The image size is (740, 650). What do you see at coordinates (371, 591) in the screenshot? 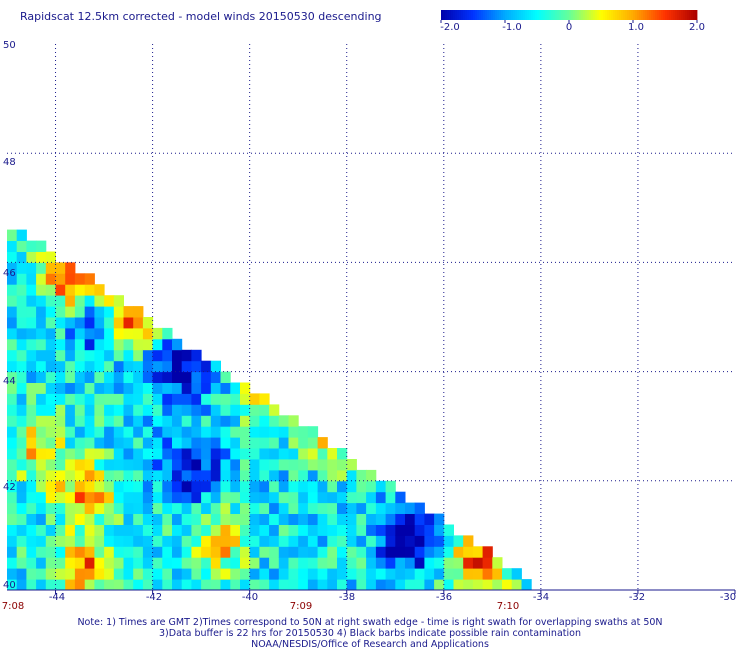
I see `plot-frame` at bounding box center [371, 591].